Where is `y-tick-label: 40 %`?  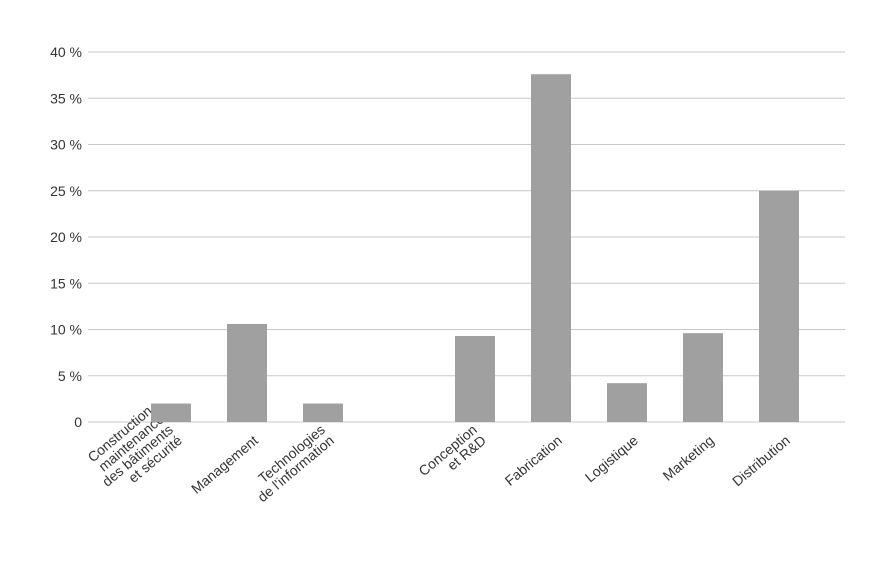 y-tick-label: 40 % is located at coordinates (66, 52).